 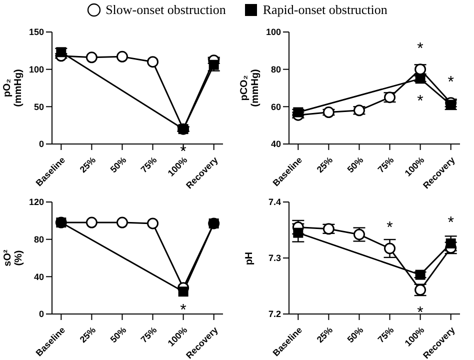 I want to click on y-tick-label: 120, so click(x=36, y=202).